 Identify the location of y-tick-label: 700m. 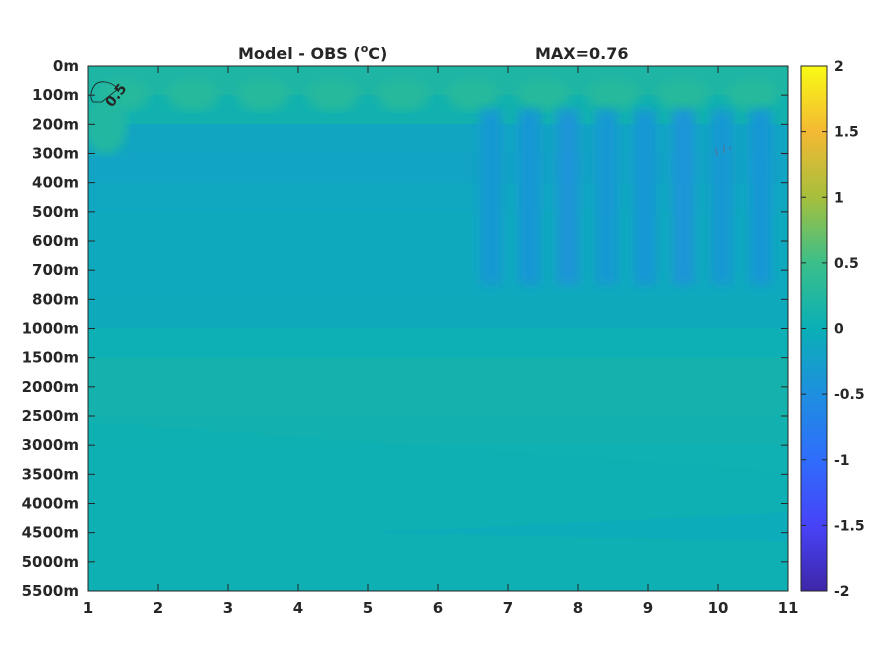
(55, 270).